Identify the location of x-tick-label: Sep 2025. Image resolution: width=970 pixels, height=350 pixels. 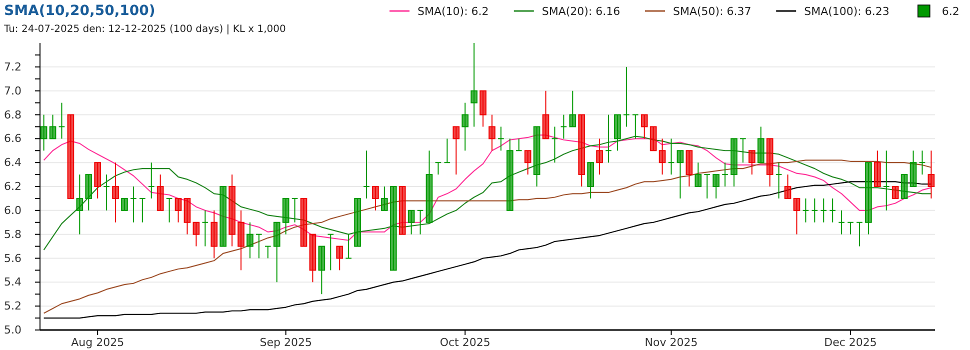
(286, 342).